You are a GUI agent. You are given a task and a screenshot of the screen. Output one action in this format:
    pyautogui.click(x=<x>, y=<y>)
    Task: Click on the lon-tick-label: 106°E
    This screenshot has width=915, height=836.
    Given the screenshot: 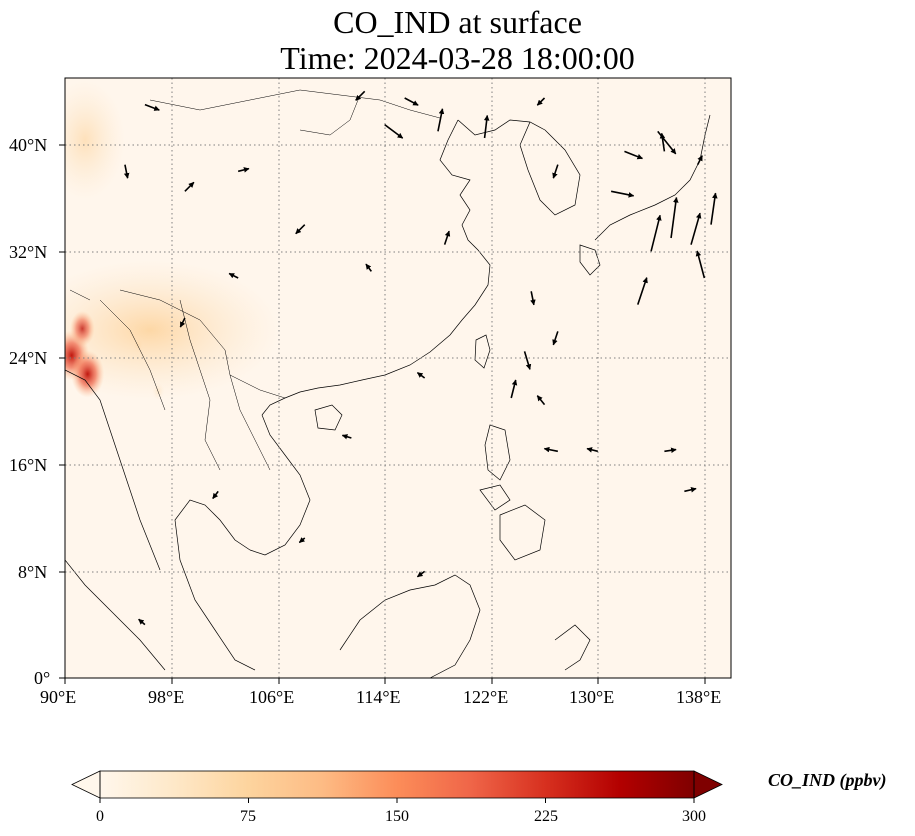 What is the action you would take?
    pyautogui.click(x=271, y=697)
    